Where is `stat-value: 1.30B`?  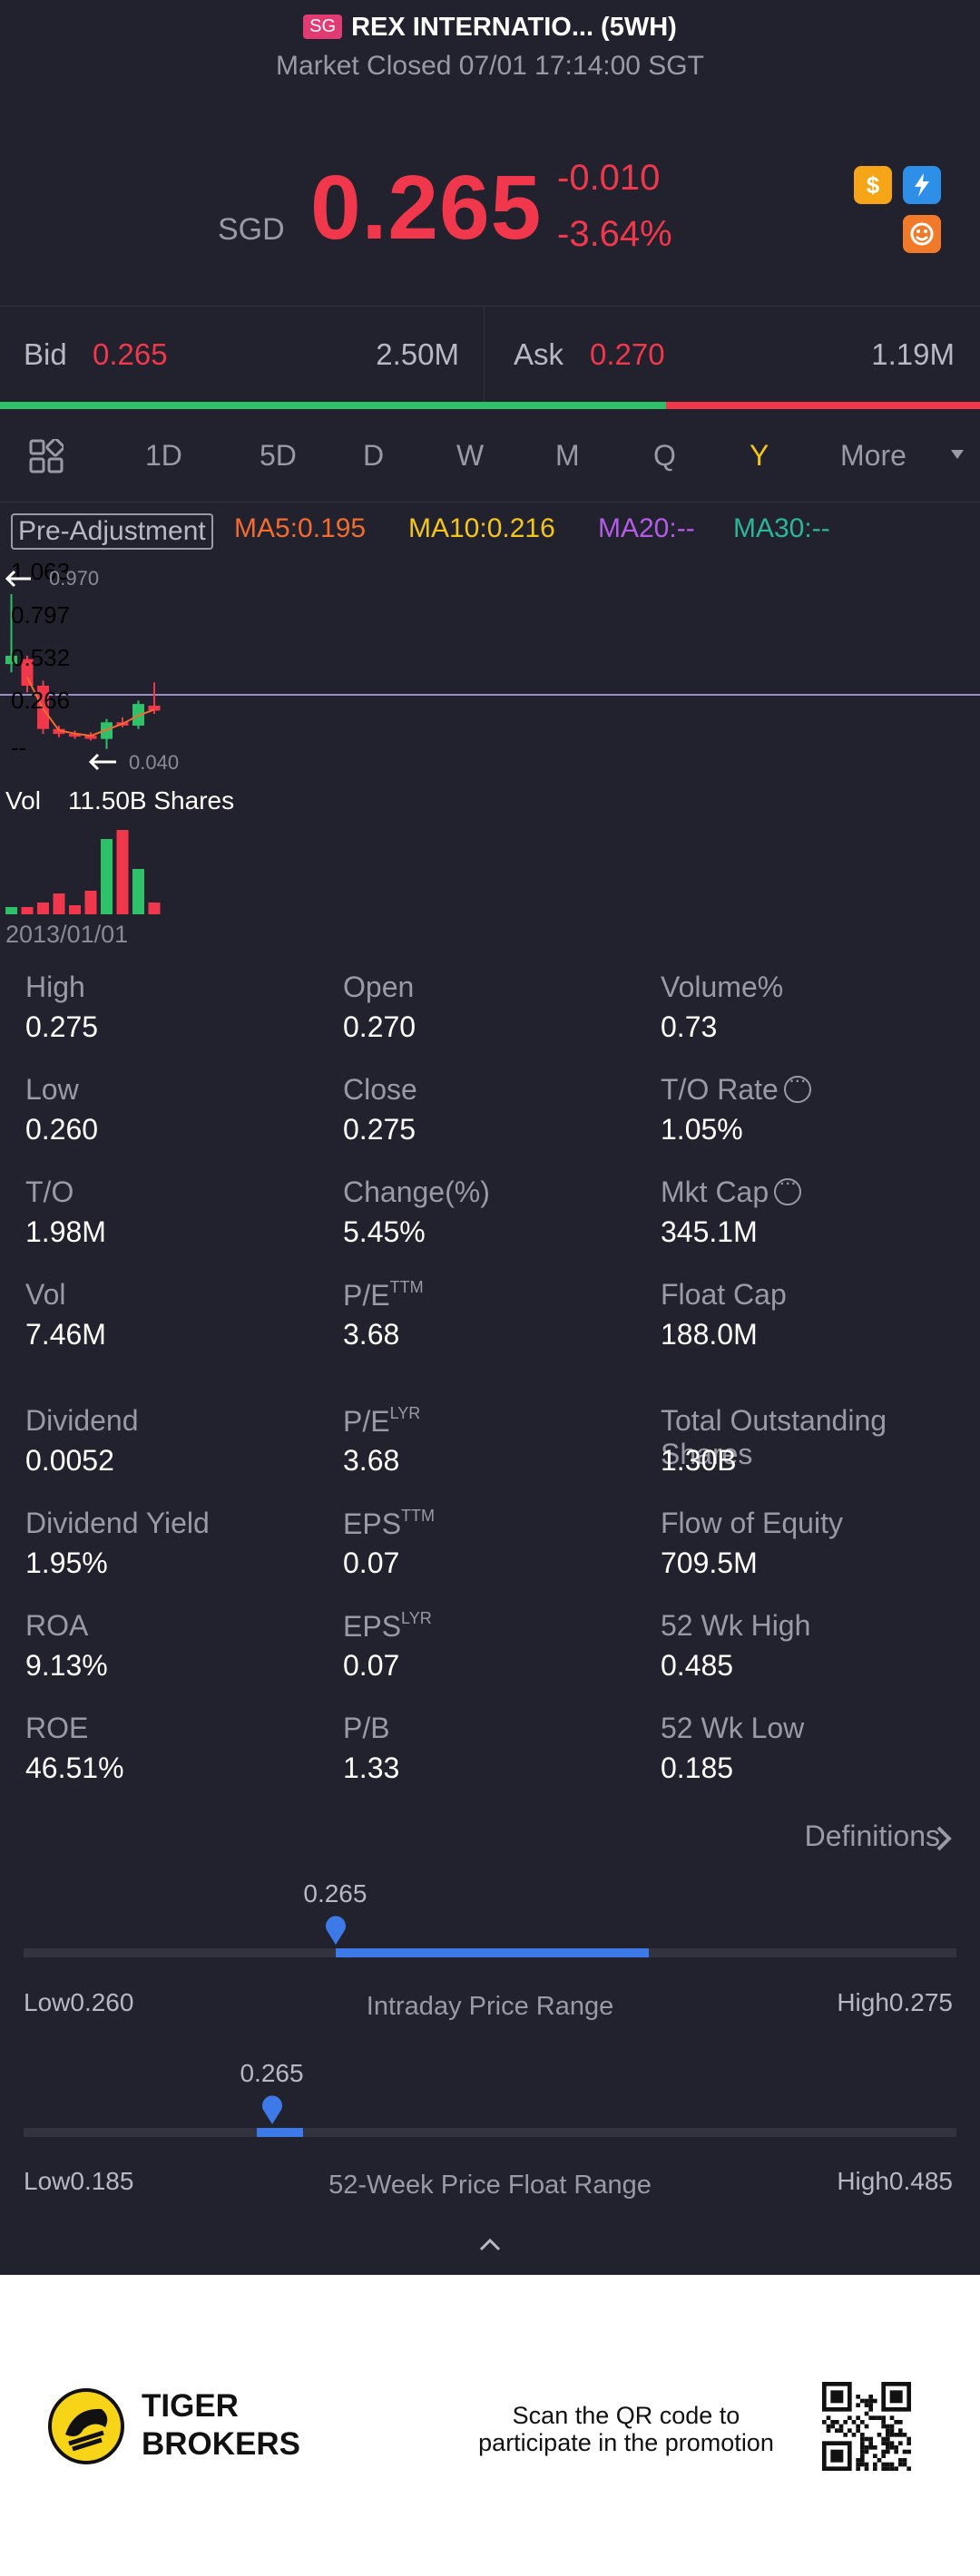
stat-value: 1.30B is located at coordinates (699, 1460).